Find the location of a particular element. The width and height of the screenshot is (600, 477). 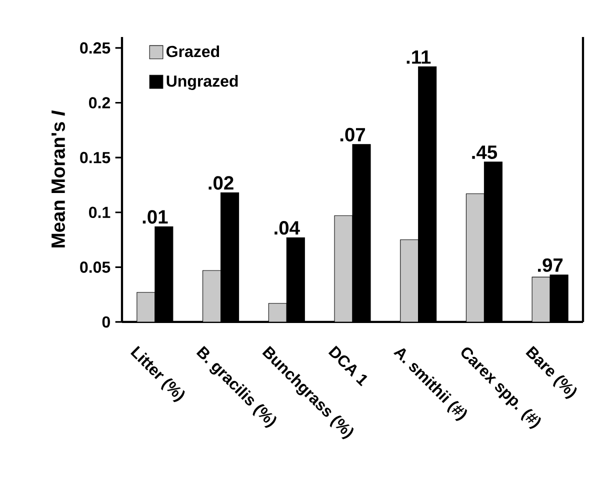

annotation: .02 is located at coordinates (221, 183).